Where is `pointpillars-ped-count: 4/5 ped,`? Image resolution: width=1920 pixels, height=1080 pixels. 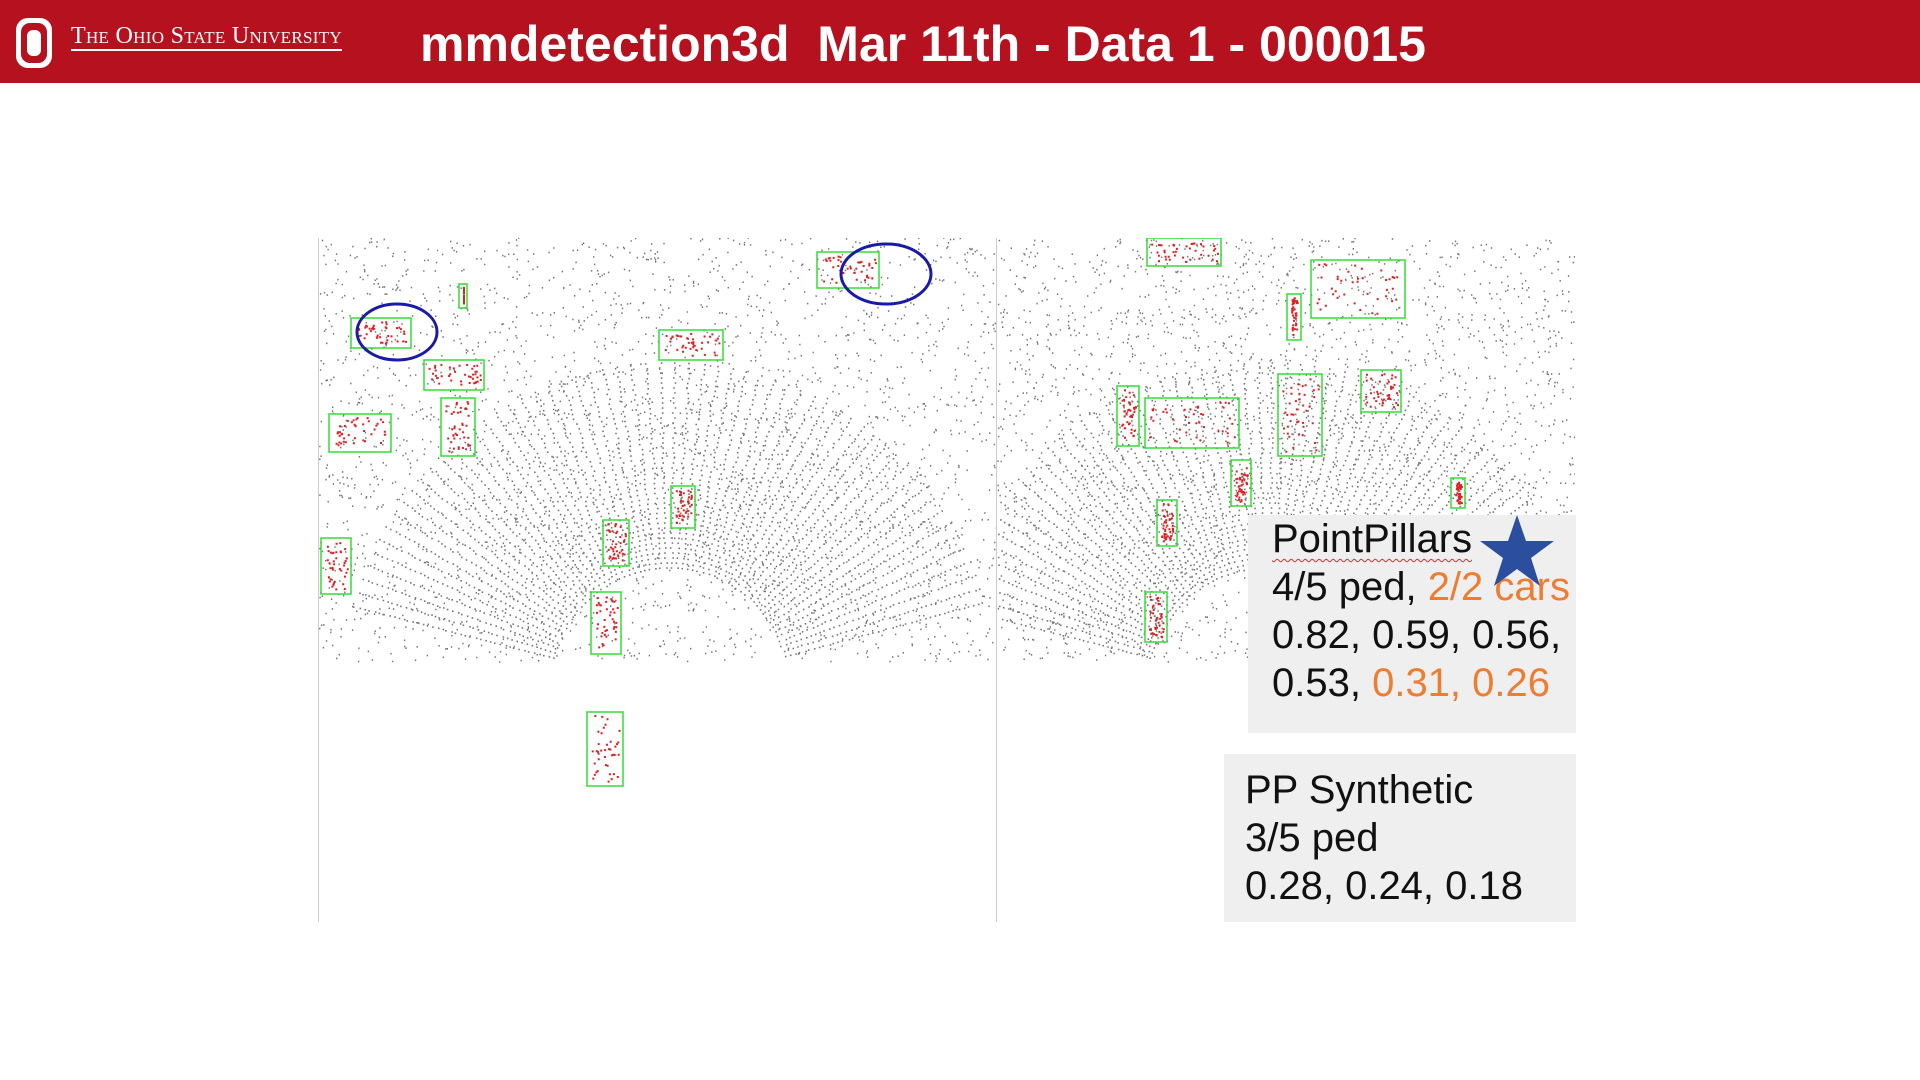
pointpillars-ped-count: 4/5 ped, is located at coordinates (1350, 587).